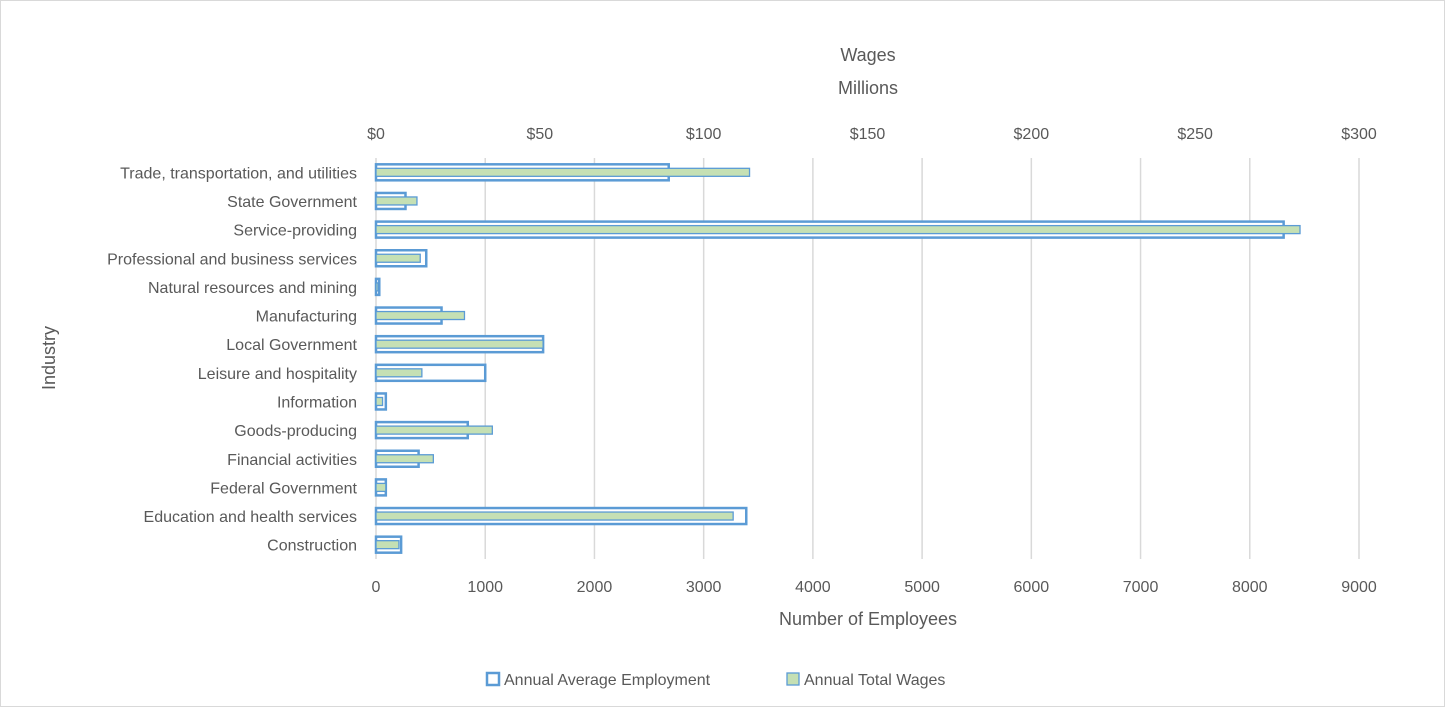  What do you see at coordinates (874, 587) in the screenshot?
I see `bottom-axis-ticks: 0 1000 2000 3000 4000 5000 6000 7000 8000 9000` at bounding box center [874, 587].